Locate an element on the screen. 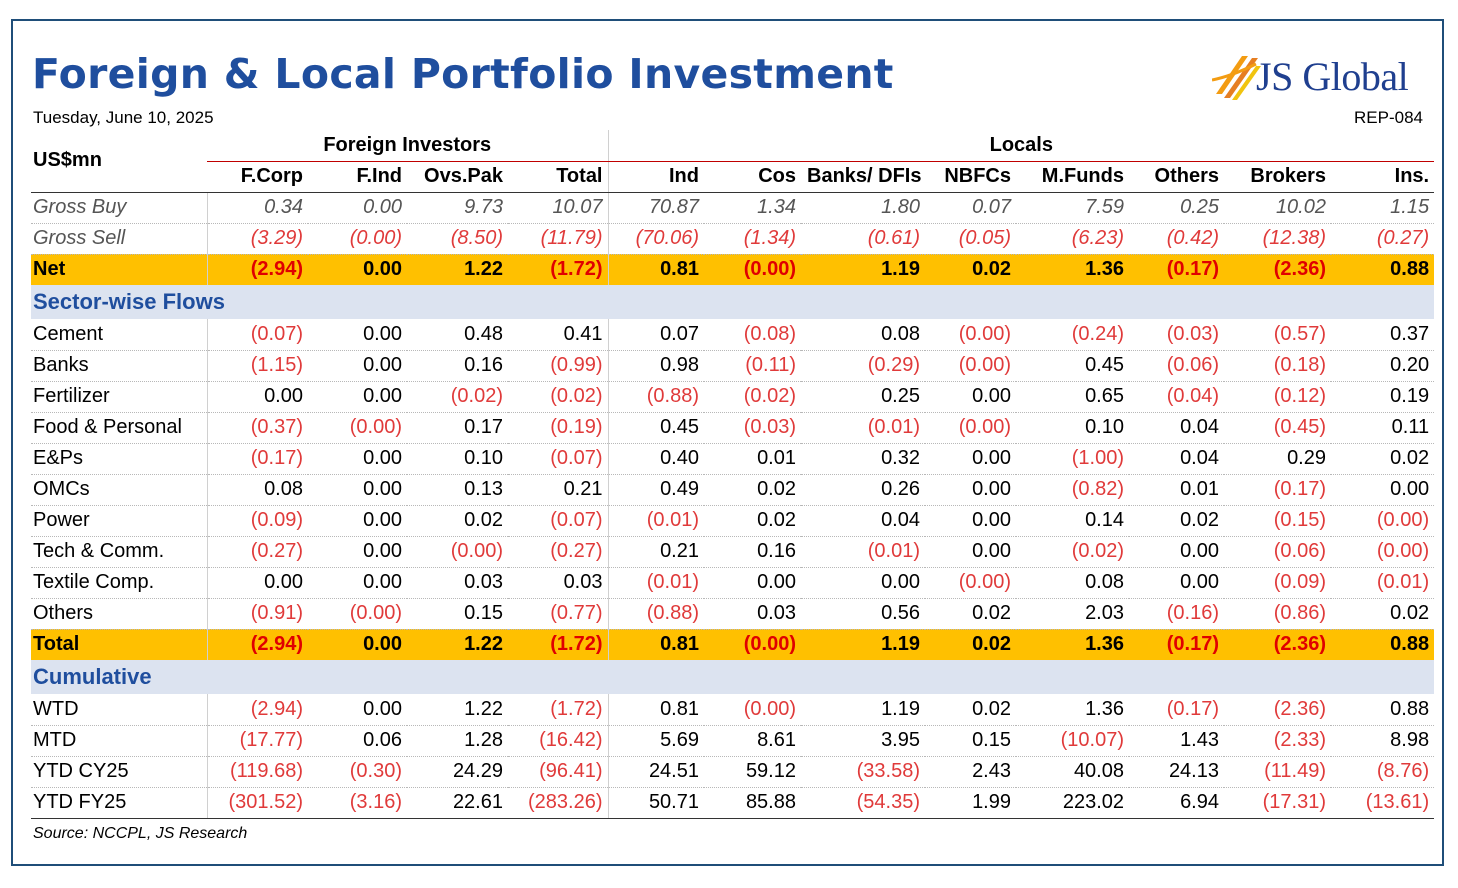  table-cell: (16.42) is located at coordinates (558, 741).